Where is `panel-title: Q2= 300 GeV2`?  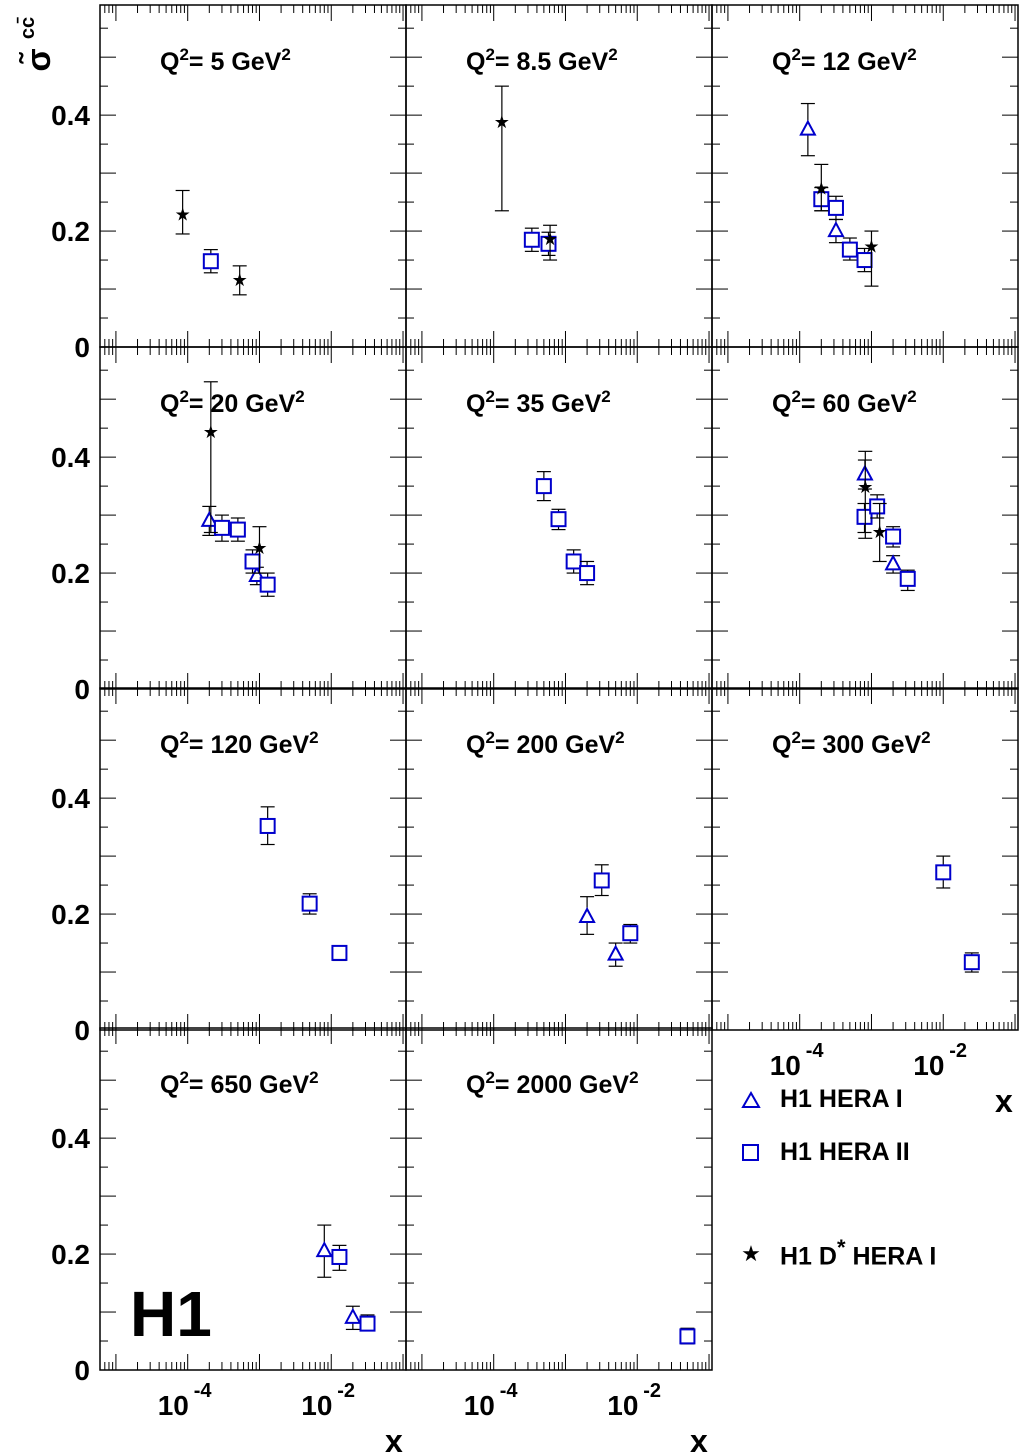
panel-title: Q2= 300 GeV2 is located at coordinates (851, 743).